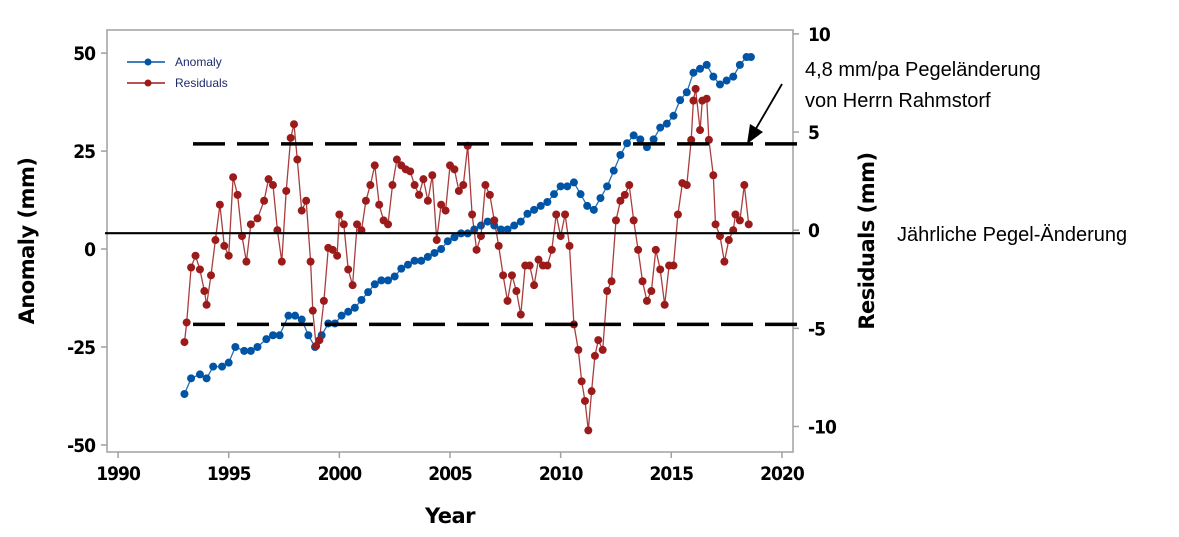  Describe the element at coordinates (84, 152) in the screenshot. I see `y-tick-label: 25` at that location.